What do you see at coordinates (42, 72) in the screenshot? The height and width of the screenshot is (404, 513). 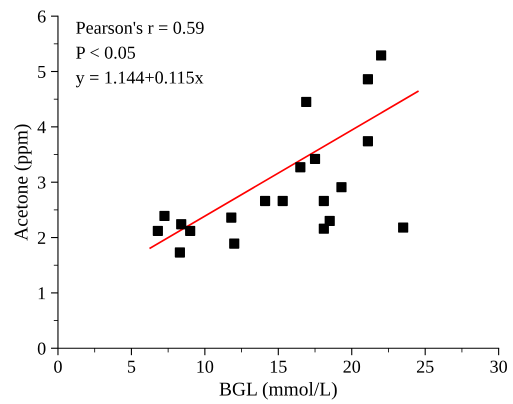 I see `y-tick-label: 5` at bounding box center [42, 72].